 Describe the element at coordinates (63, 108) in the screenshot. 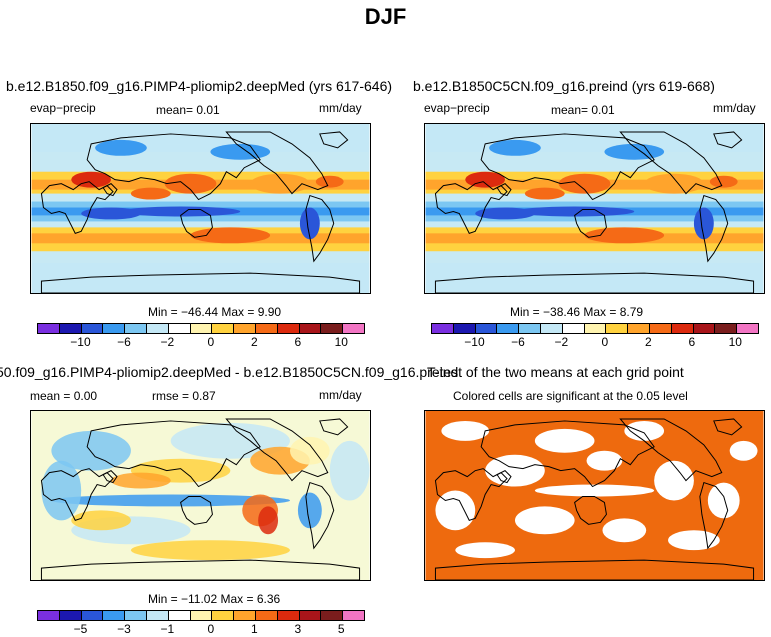

I see `panel-1-variable-label: evap−precip` at that location.